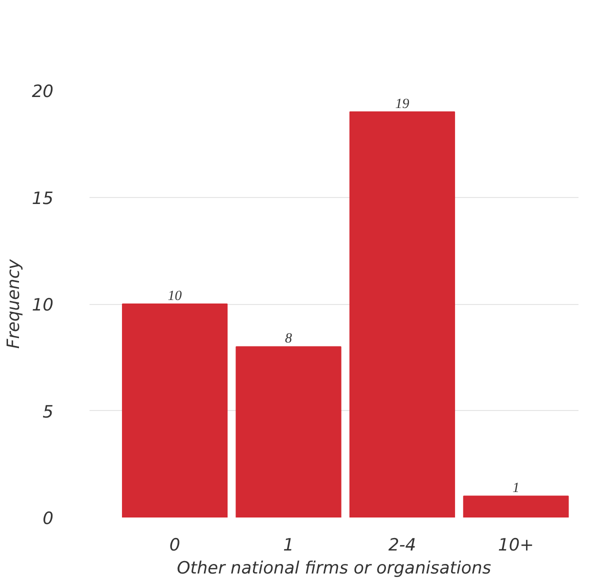 The width and height of the screenshot is (598, 581). Describe the element at coordinates (288, 546) in the screenshot. I see `x-tick-label: 1` at that location.